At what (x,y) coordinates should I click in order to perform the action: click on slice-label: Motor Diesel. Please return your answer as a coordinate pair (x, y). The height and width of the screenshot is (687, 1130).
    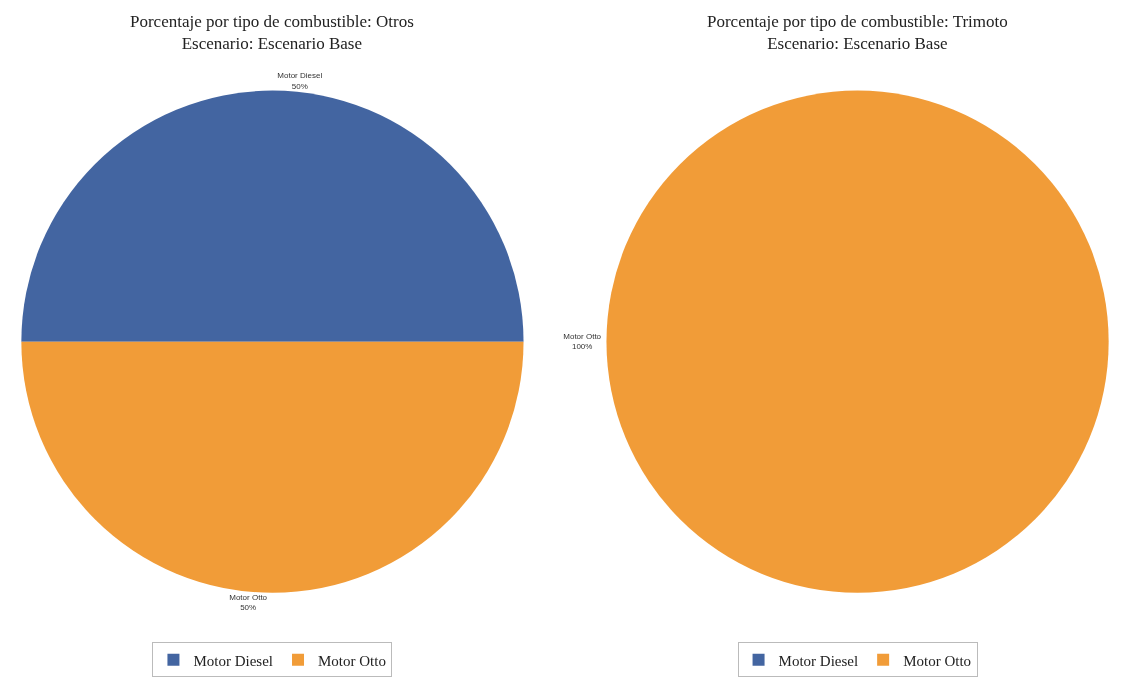
    Looking at the image, I should click on (300, 76).